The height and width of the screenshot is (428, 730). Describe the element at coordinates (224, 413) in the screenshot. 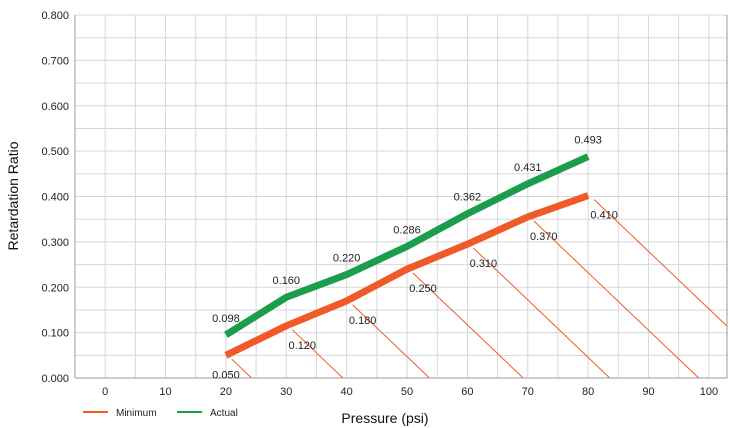

I see `legend-label-actual: Actual` at that location.